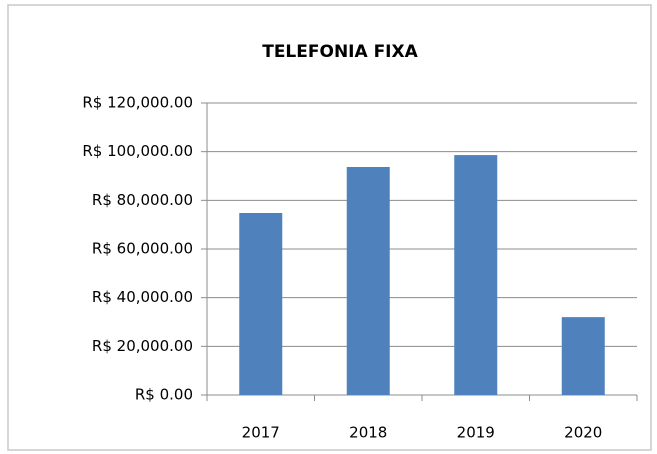  Describe the element at coordinates (137, 151) in the screenshot. I see `y-tick-label: R$ 100,000.00` at that location.